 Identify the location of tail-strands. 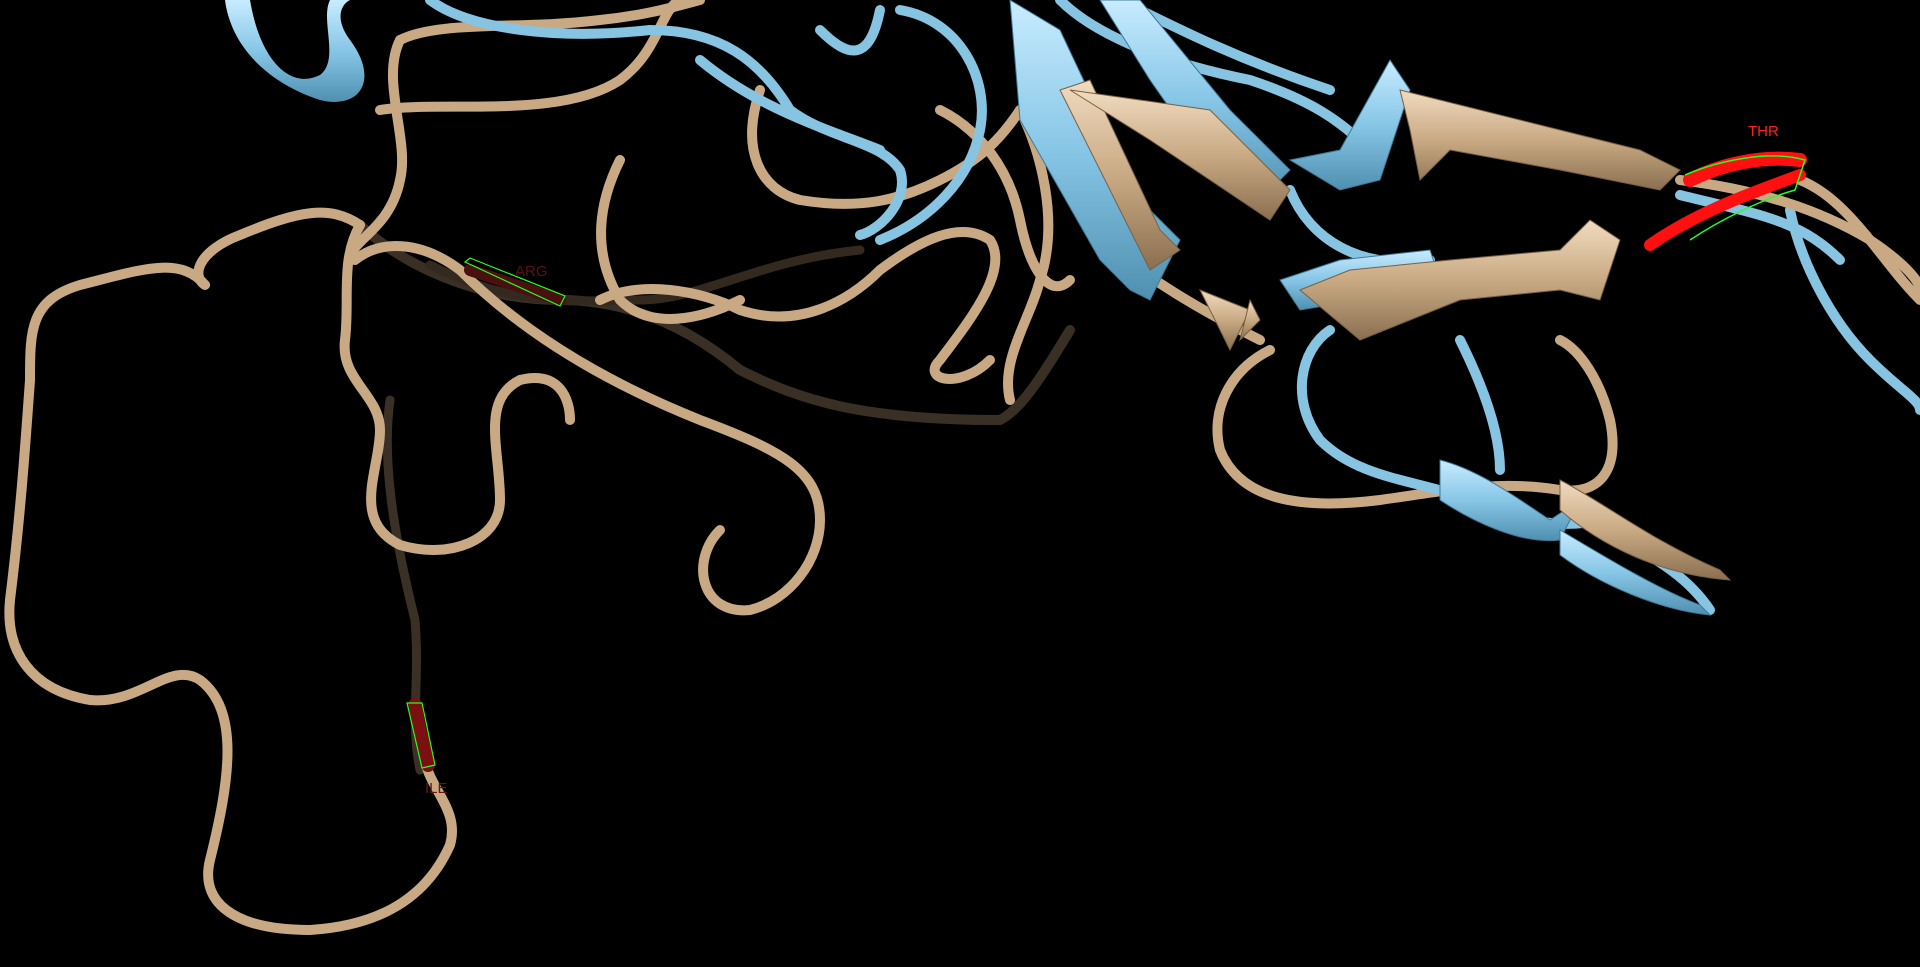
(1797, 235).